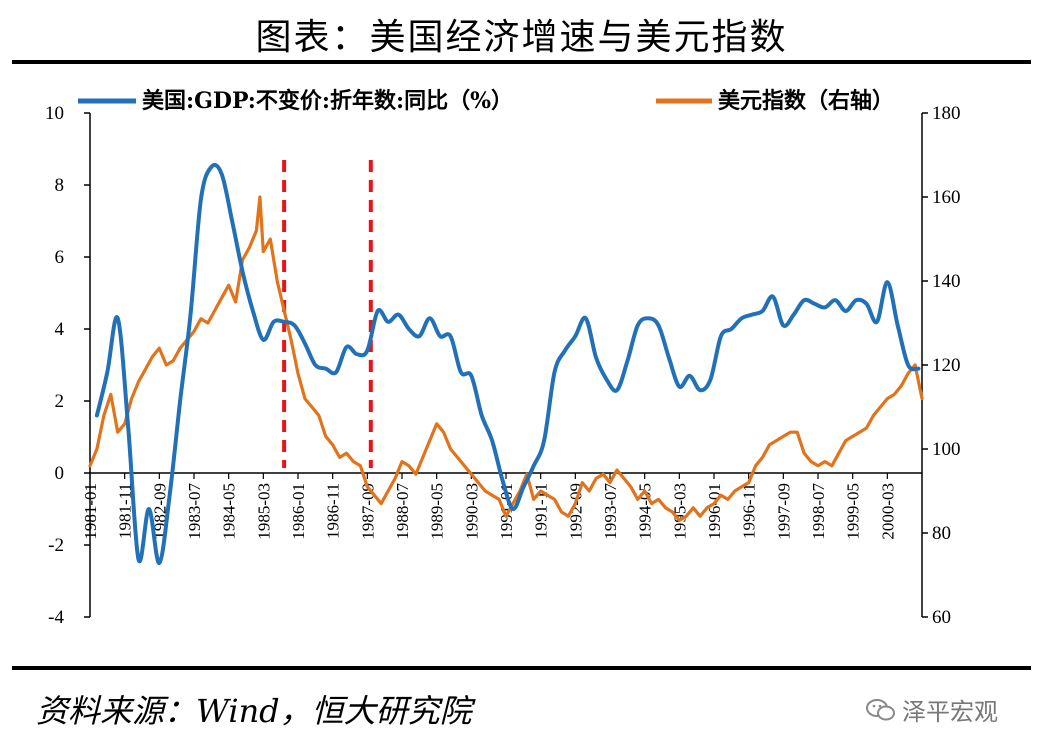 This screenshot has width=1043, height=749. What do you see at coordinates (254, 711) in the screenshot?
I see `source-note: 资料来源：Wind，恒大研究院` at bounding box center [254, 711].